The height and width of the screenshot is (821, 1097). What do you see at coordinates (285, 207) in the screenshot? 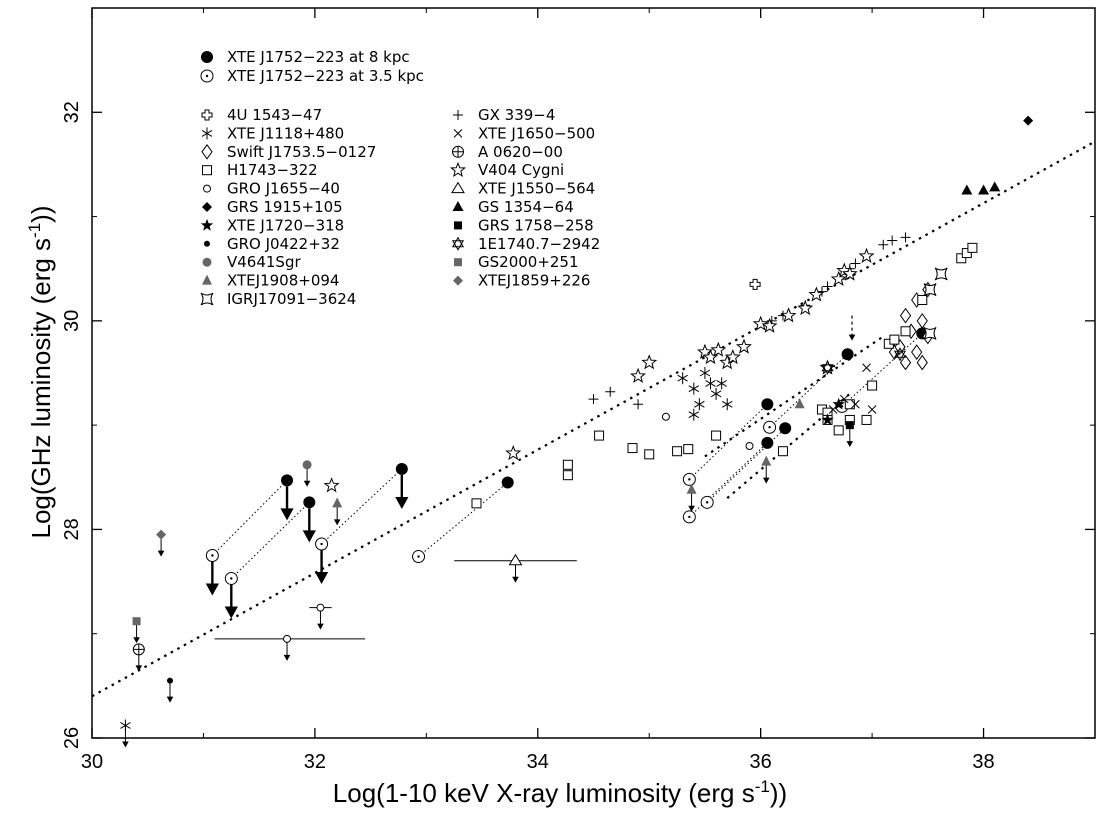
I see `legend-label: GRS 1915+105` at bounding box center [285, 207].